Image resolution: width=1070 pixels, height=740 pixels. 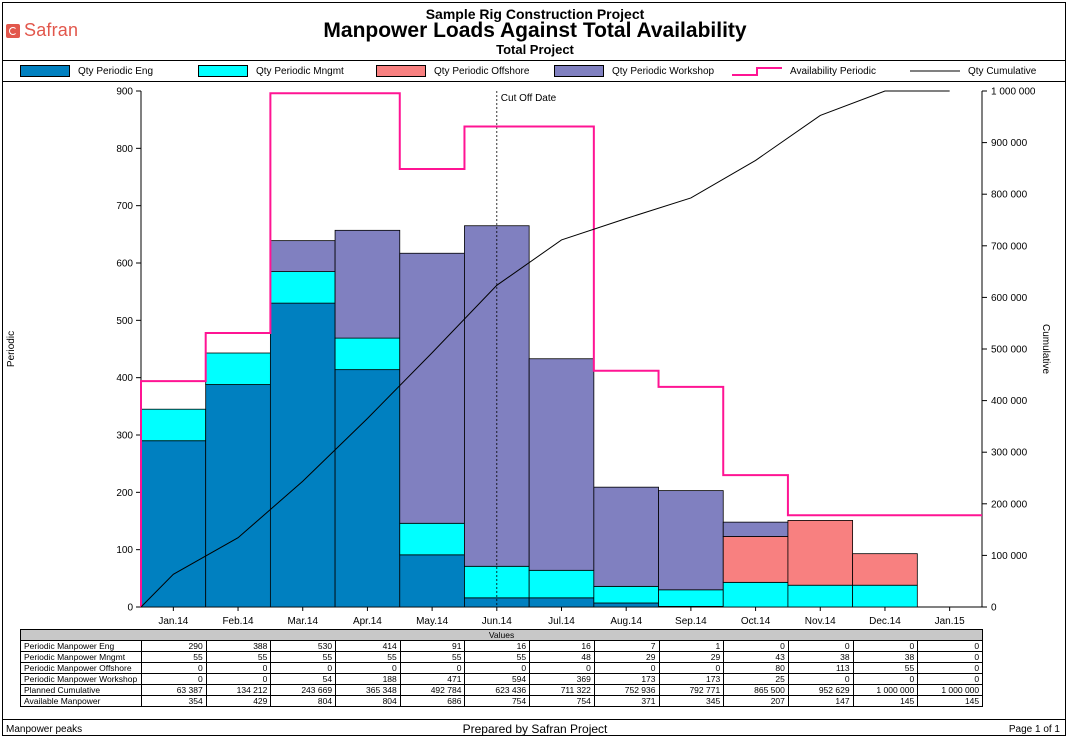 What do you see at coordinates (432, 701) in the screenshot?
I see `table-cell: 686` at bounding box center [432, 701].